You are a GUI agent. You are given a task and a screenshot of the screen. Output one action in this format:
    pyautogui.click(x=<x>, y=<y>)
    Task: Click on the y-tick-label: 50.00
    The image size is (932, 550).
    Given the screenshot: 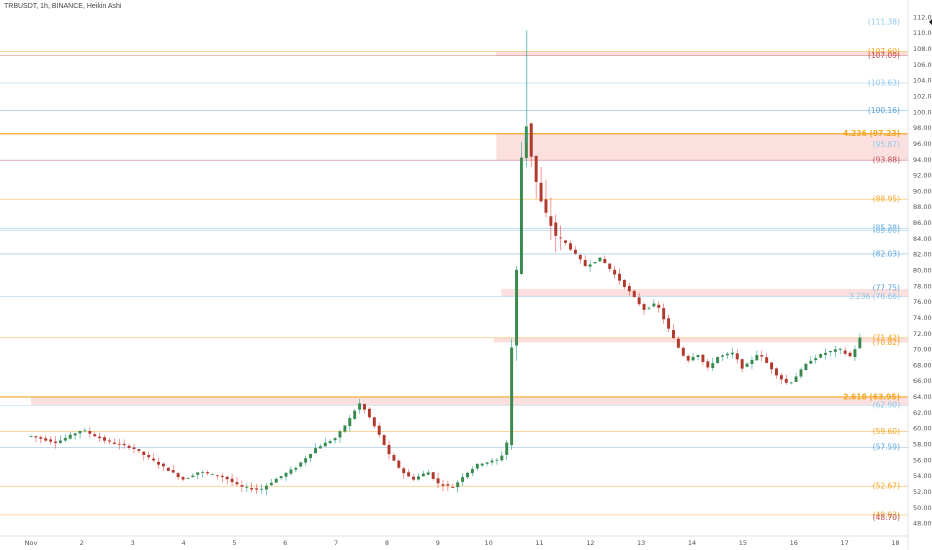 What is the action you would take?
    pyautogui.click(x=922, y=508)
    